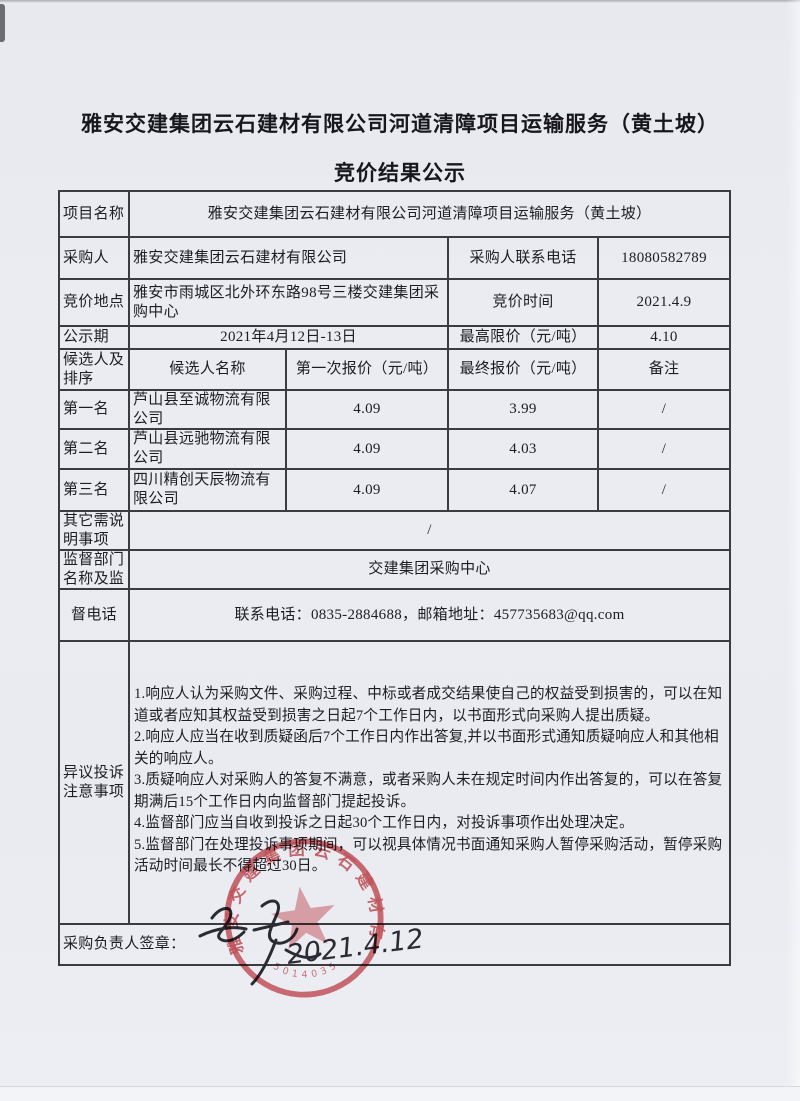 Image resolution: width=800 pixels, height=1101 pixels. I want to click on company-seal-stamp: 雅安交建集团云石建材有限公司 5014035, so click(300, 910).